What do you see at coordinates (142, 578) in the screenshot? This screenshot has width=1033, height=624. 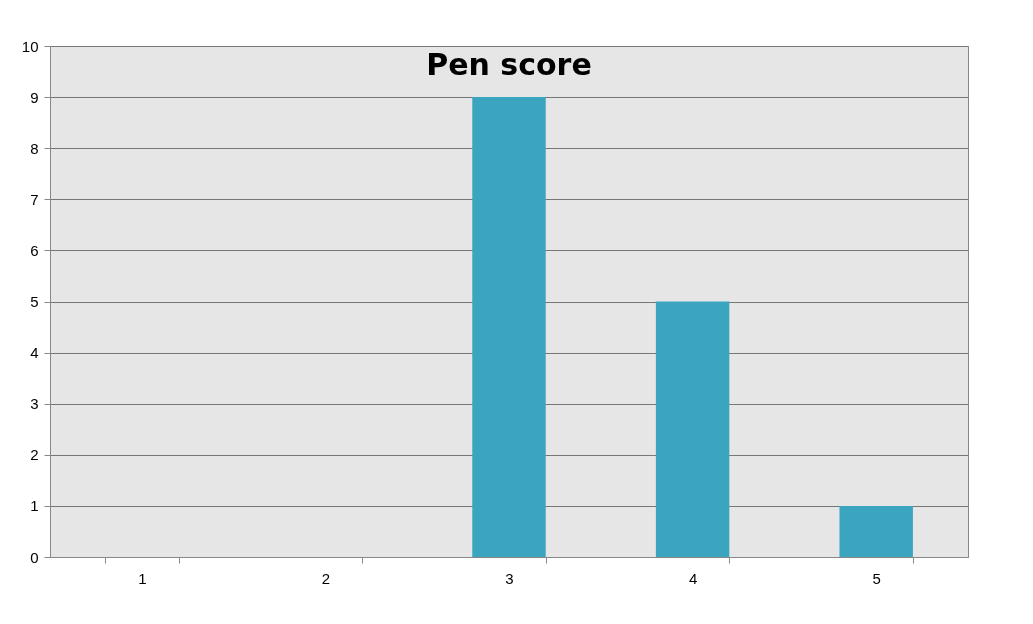 I see `x-tick-label: 1` at bounding box center [142, 578].